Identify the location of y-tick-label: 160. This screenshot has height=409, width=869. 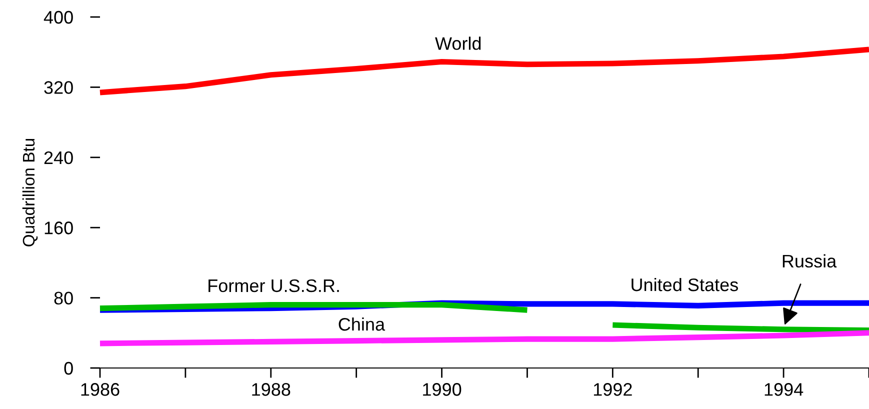
(58, 228).